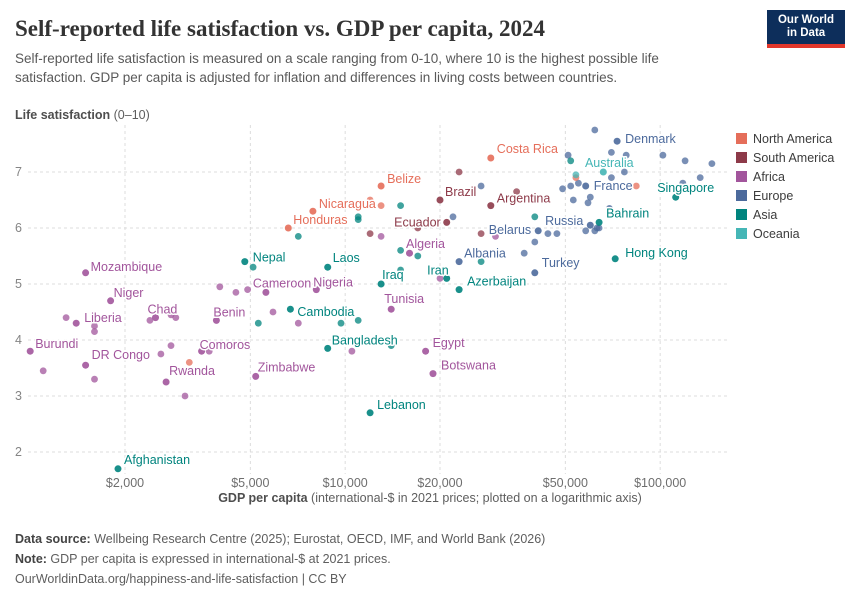 The width and height of the screenshot is (850, 600). Describe the element at coordinates (459, 290) in the screenshot. I see `data-point-azerbaijan` at that location.